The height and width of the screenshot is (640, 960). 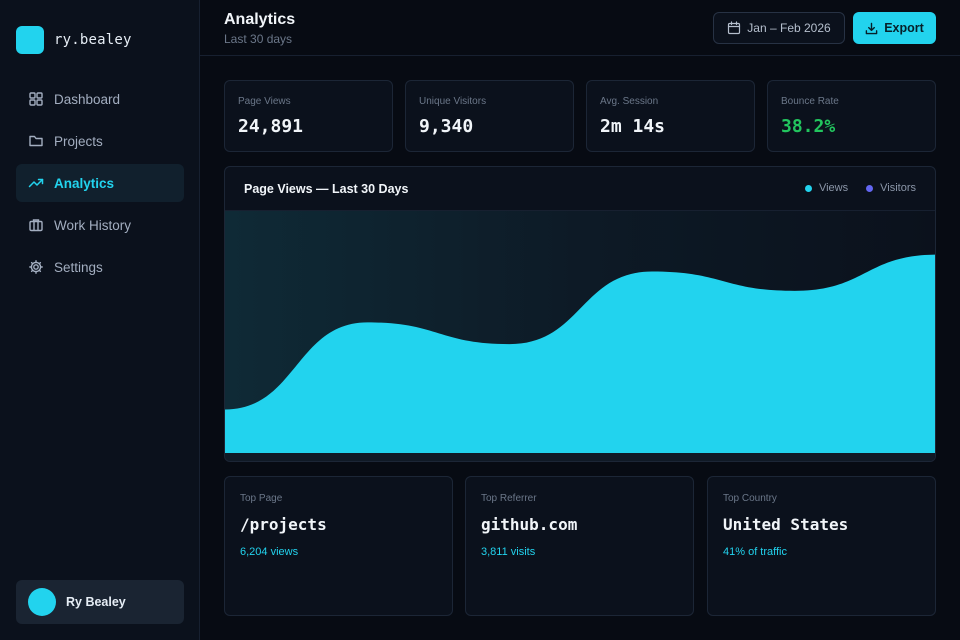 I want to click on sidebar-item-label: Work History, so click(x=93, y=225).